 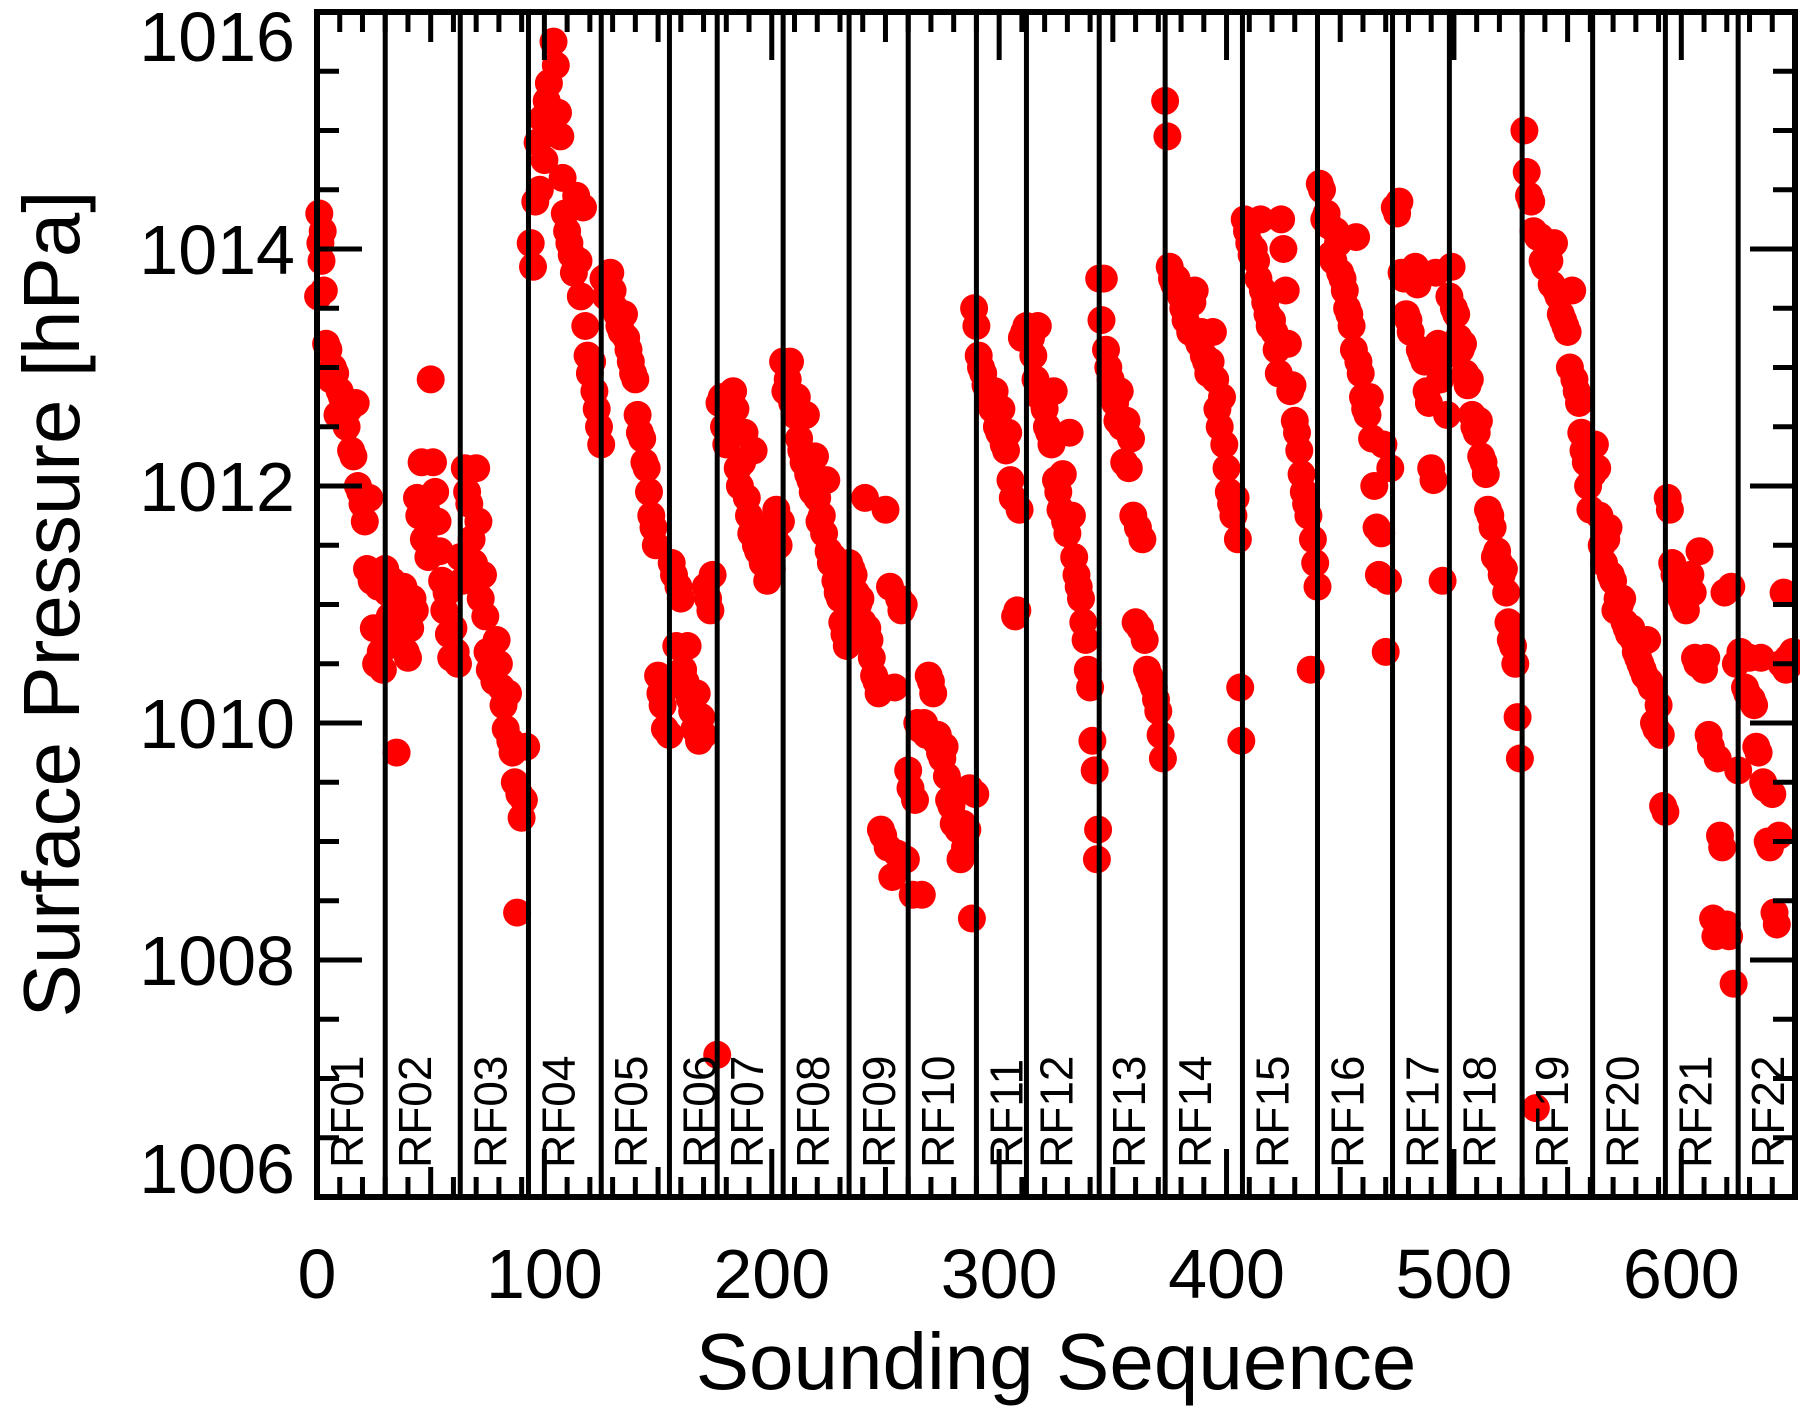 What do you see at coordinates (544, 1274) in the screenshot?
I see `x-tick-label: 100` at bounding box center [544, 1274].